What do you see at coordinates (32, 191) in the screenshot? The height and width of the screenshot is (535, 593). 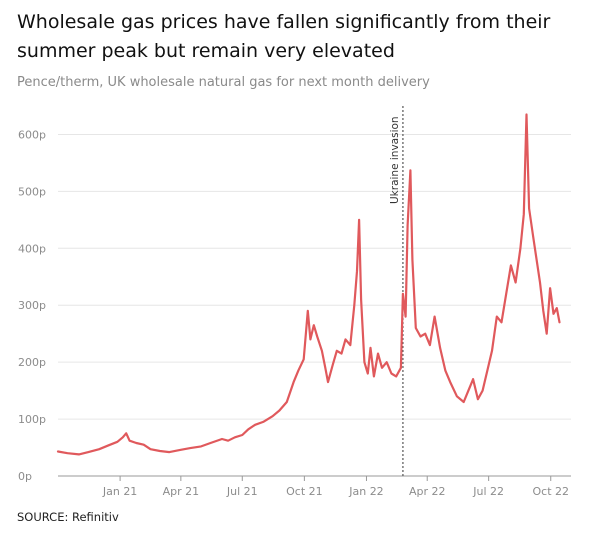 I see `y-tick-label: 500p` at bounding box center [32, 191].